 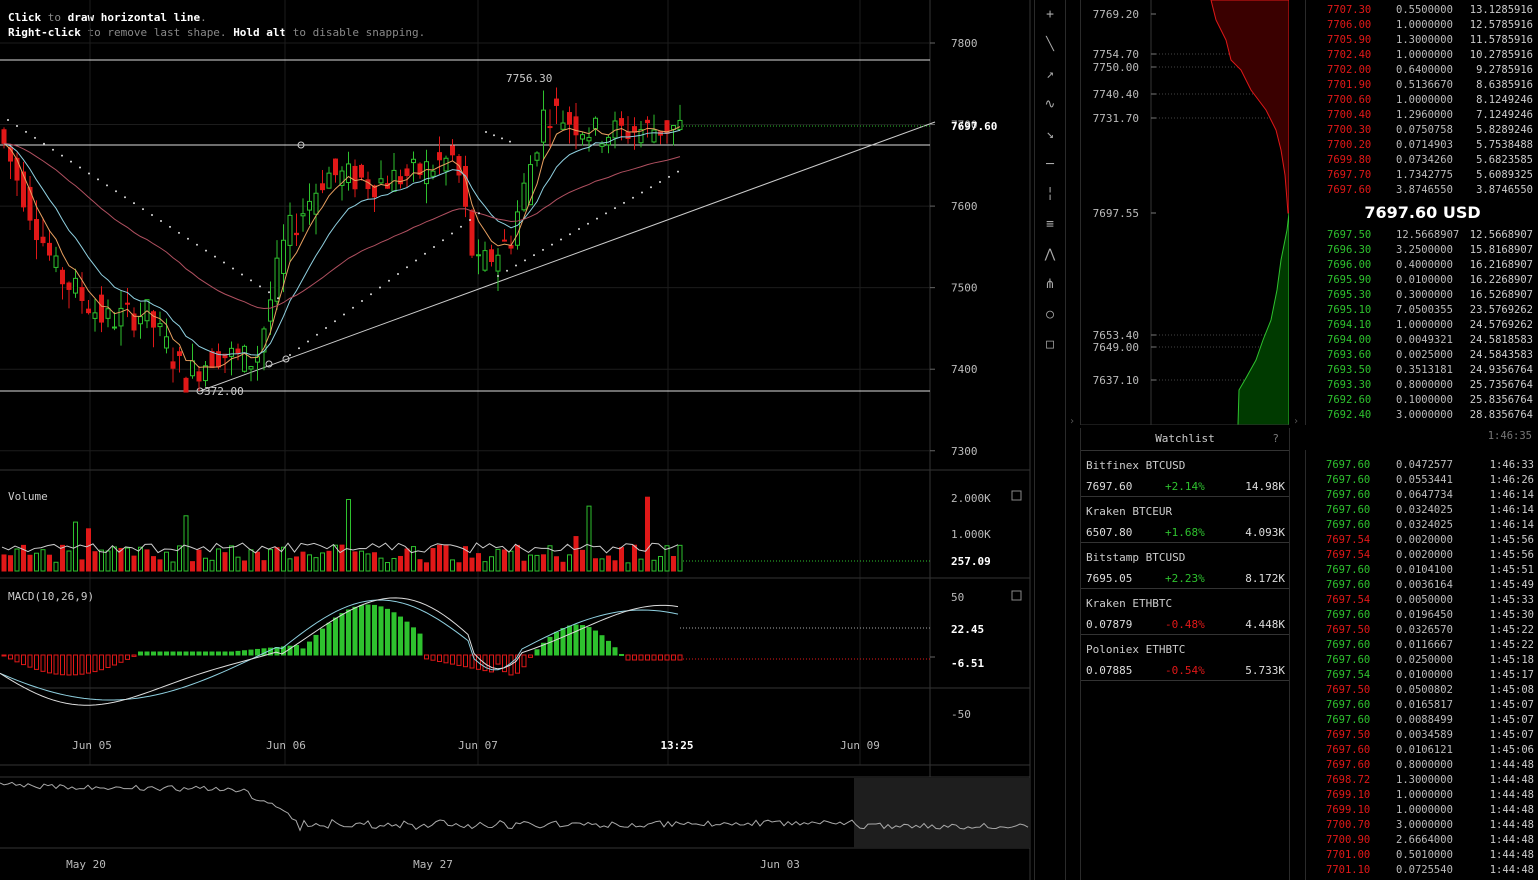 I want to click on curve-icon: ∿, so click(x=1050, y=104).